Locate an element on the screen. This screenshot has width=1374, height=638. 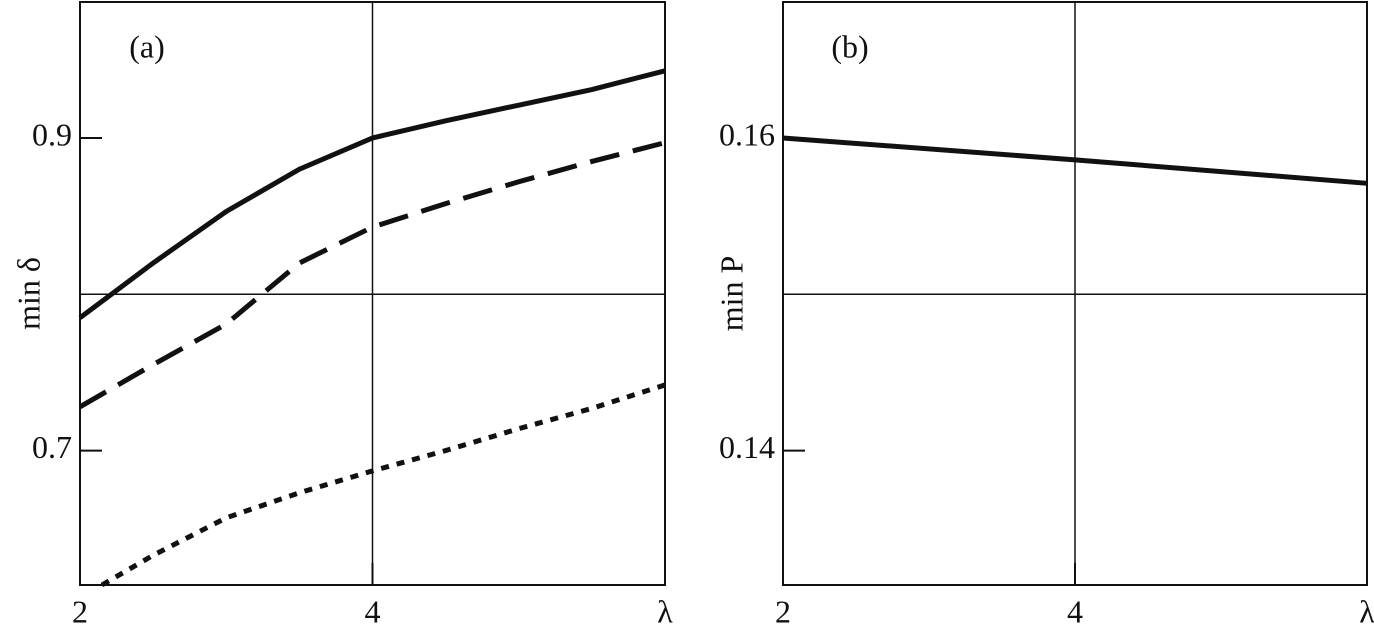
panel-label: (a) is located at coordinates (147, 46).